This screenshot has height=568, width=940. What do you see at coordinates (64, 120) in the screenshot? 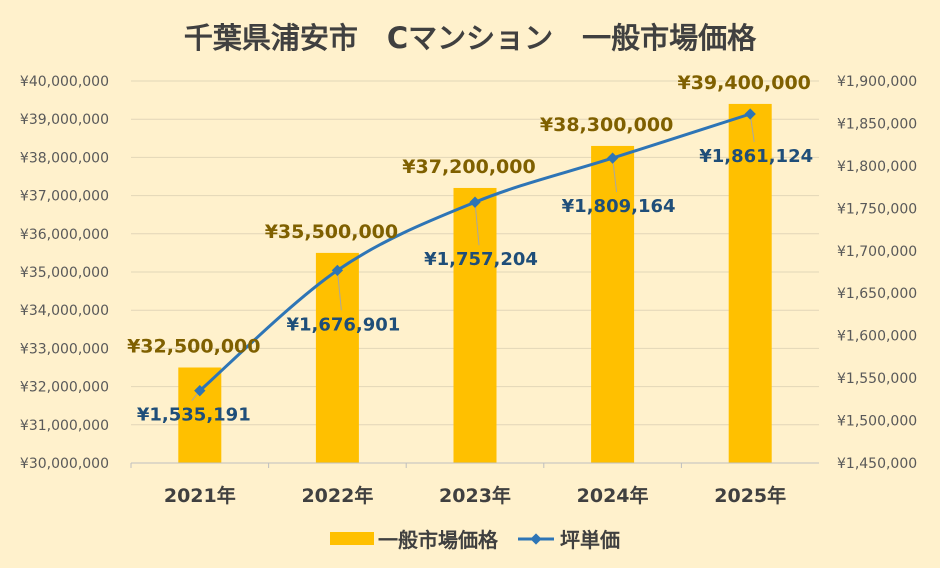
I see `left-axis-tick-label: ¥39,000,000` at bounding box center [64, 120].